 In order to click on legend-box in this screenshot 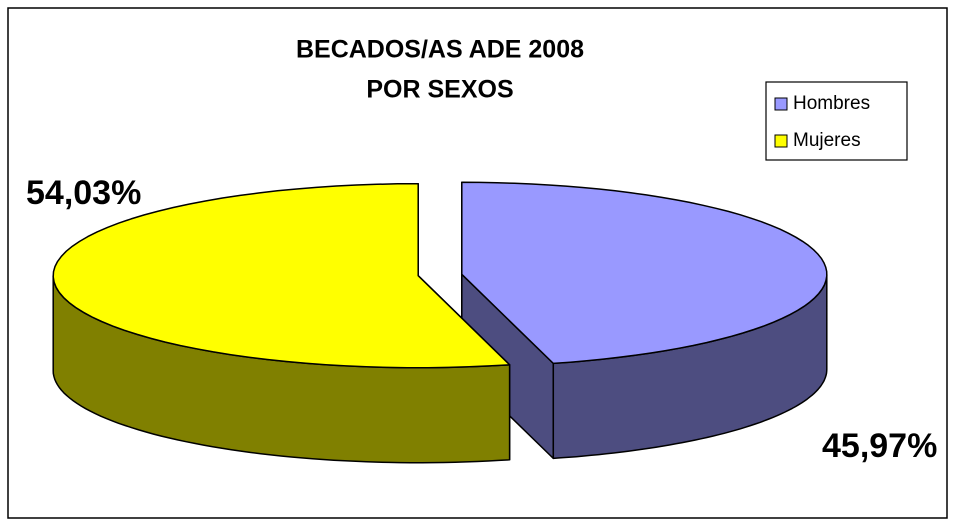, I will do `click(836, 121)`.